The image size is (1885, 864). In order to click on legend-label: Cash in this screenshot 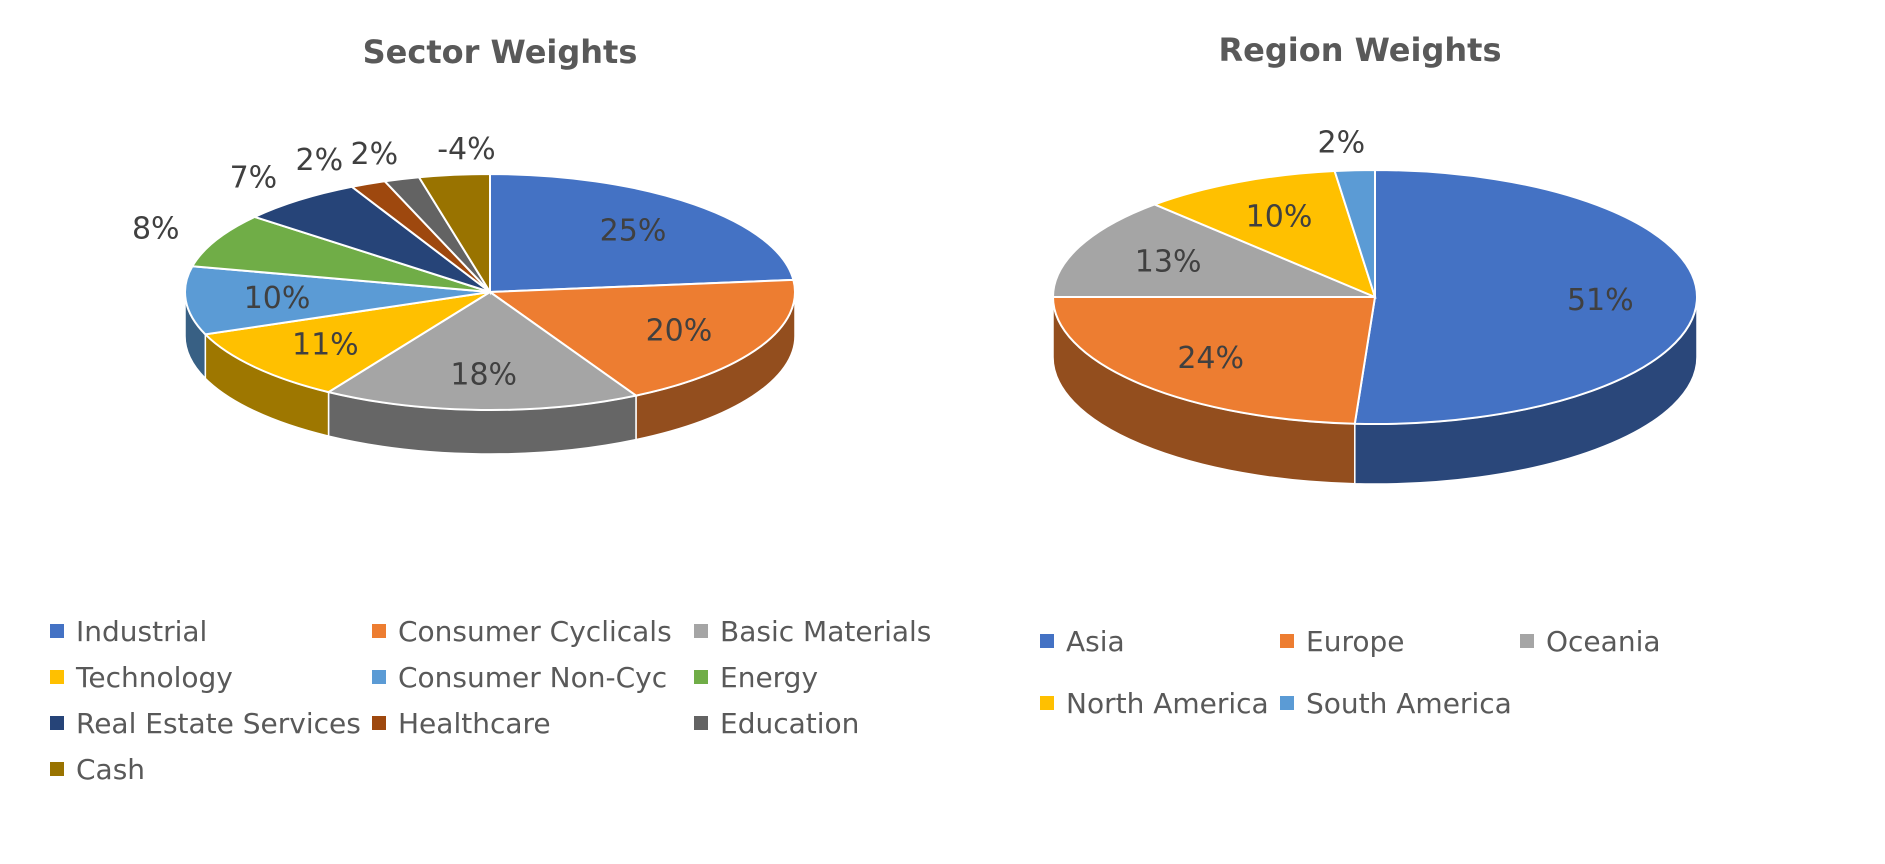, I will do `click(111, 769)`.